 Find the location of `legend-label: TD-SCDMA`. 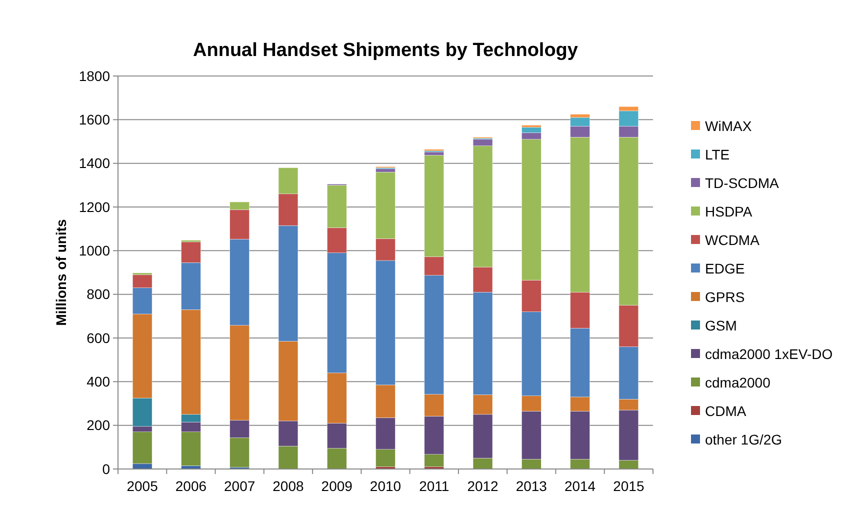

legend-label: TD-SCDMA is located at coordinates (742, 182).